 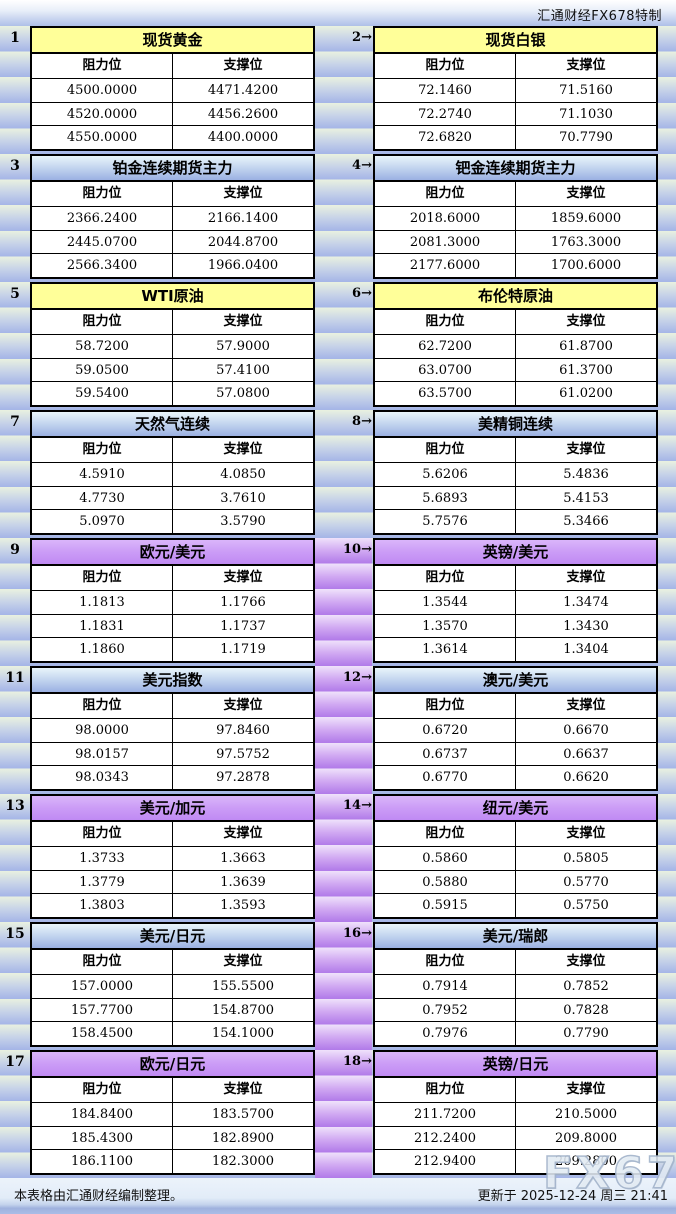 What do you see at coordinates (445, 114) in the screenshot?
I see `resistance-value: 72.2740` at bounding box center [445, 114].